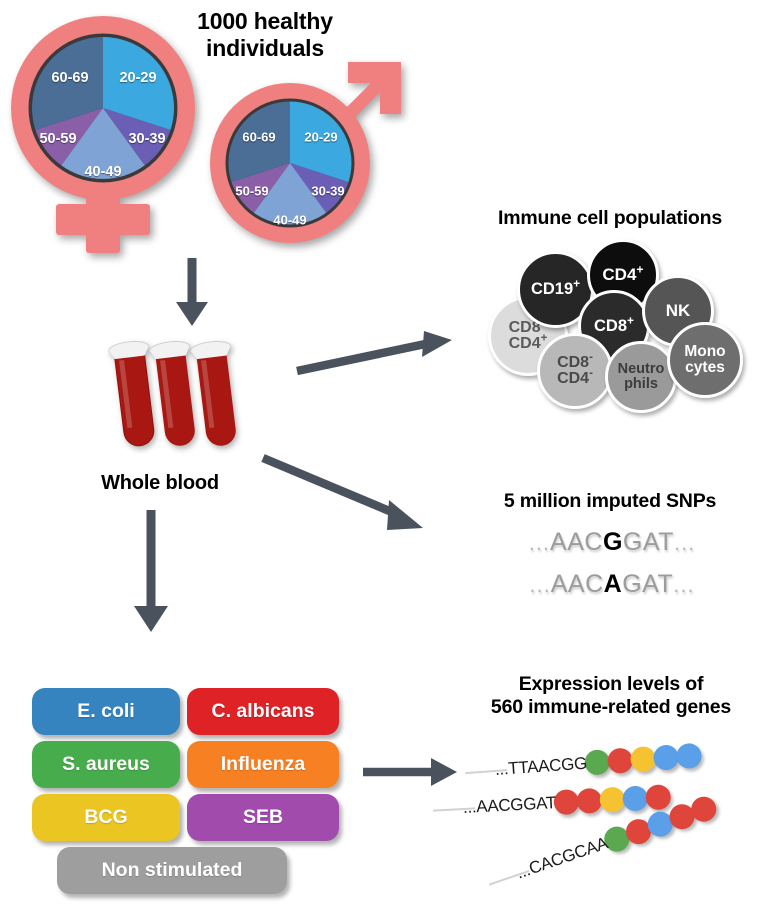  I want to click on cd8n-line1-text: CD8, so click(573, 362).